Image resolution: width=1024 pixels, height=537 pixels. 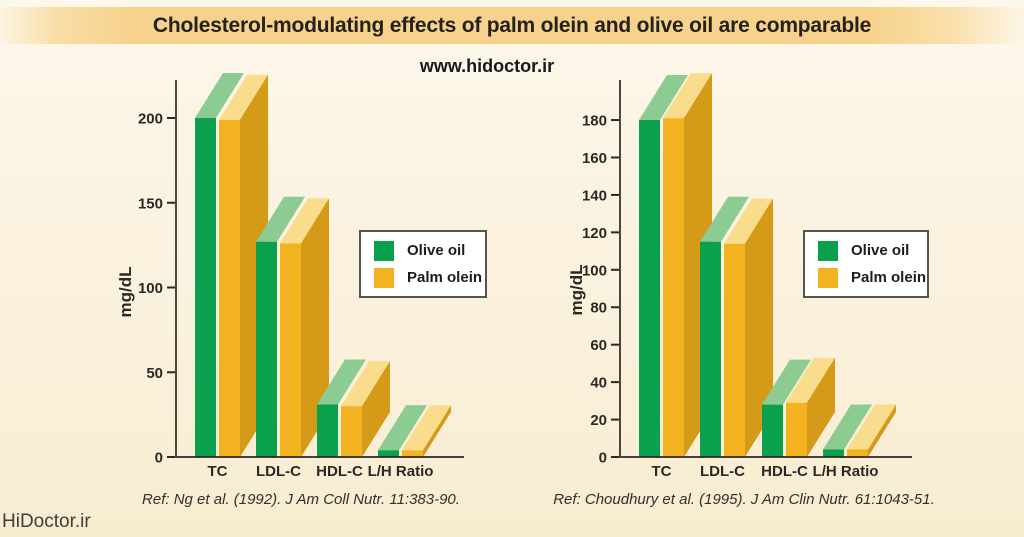 I want to click on svg-text: 150, so click(x=150, y=203).